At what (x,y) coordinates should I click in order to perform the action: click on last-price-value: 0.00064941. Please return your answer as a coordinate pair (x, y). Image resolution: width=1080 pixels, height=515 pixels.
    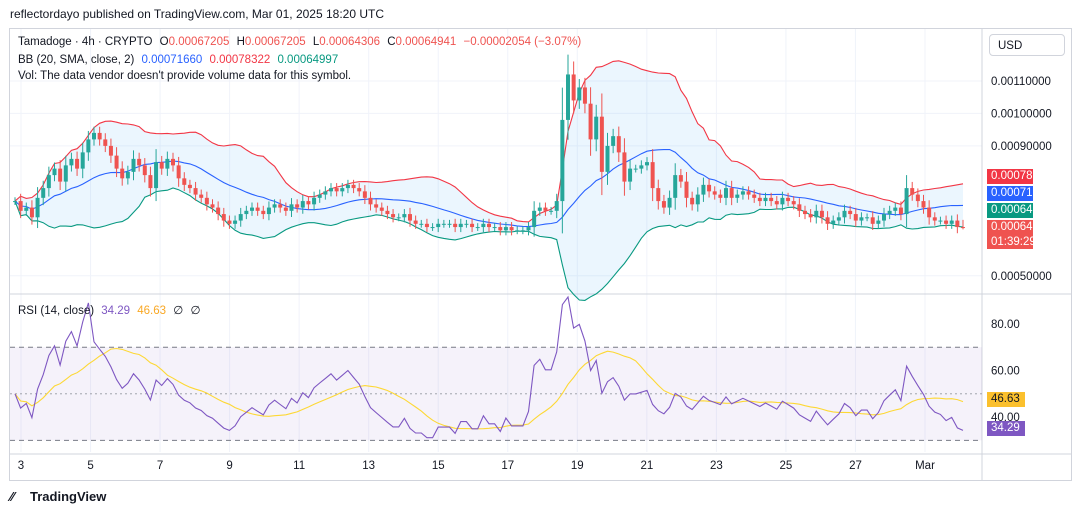
    Looking at the image, I should click on (1021, 227).